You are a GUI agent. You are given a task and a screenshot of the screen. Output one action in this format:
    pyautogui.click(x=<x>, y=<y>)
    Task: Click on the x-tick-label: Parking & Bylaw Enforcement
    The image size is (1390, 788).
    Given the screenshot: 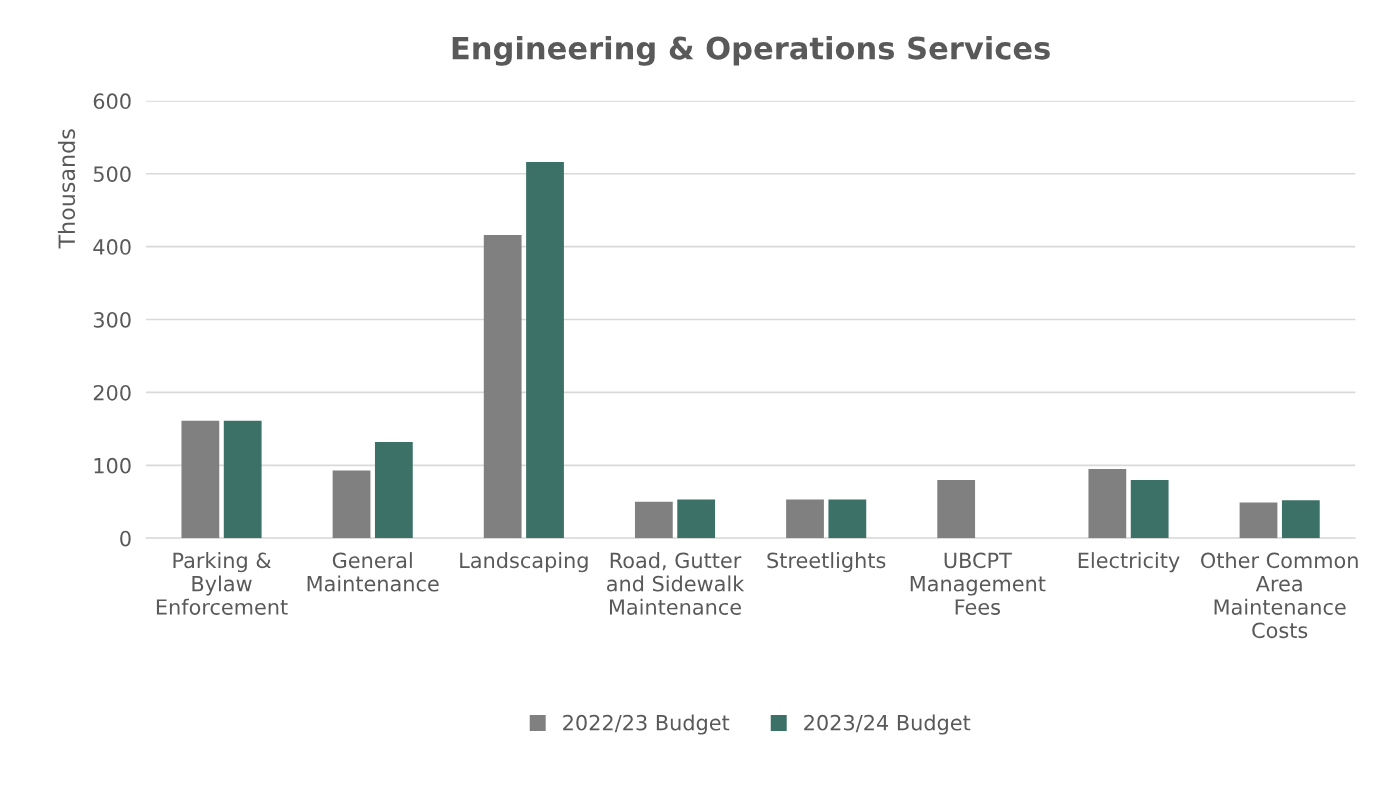 What is the action you would take?
    pyautogui.click(x=222, y=583)
    